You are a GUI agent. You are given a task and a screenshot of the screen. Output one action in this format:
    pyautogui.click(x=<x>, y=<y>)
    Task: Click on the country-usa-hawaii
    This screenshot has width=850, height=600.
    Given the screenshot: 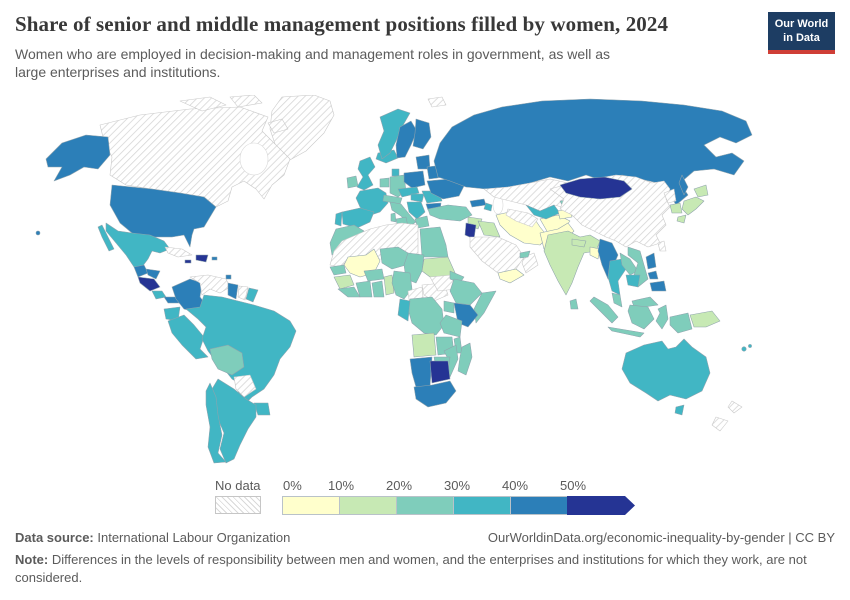 What is the action you would take?
    pyautogui.click(x=38, y=233)
    